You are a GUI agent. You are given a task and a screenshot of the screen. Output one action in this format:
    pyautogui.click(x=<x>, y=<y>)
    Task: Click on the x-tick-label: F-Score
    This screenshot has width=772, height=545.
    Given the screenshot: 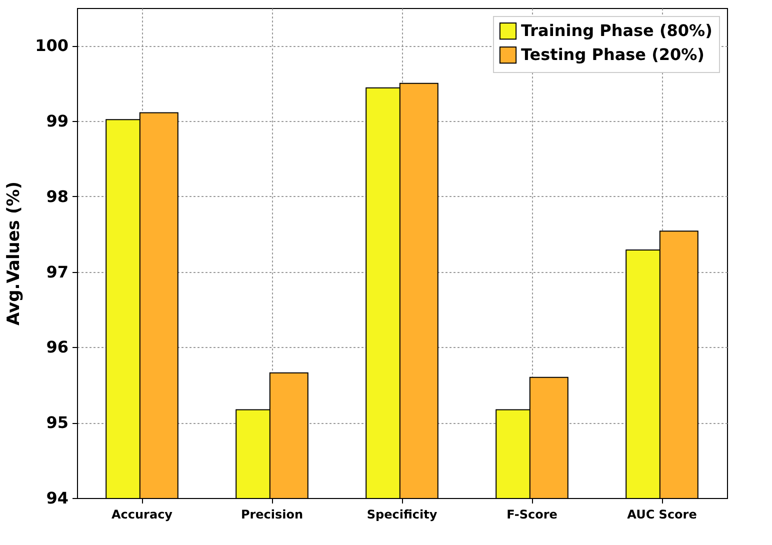 What is the action you would take?
    pyautogui.click(x=532, y=515)
    